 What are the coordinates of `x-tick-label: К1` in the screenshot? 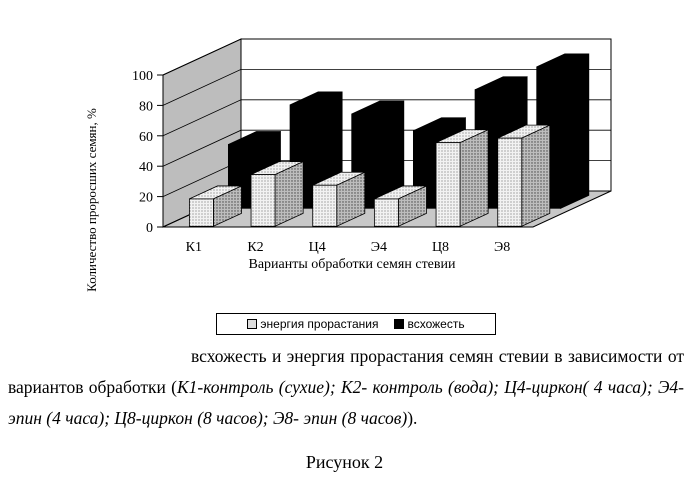 It's located at (194, 247).